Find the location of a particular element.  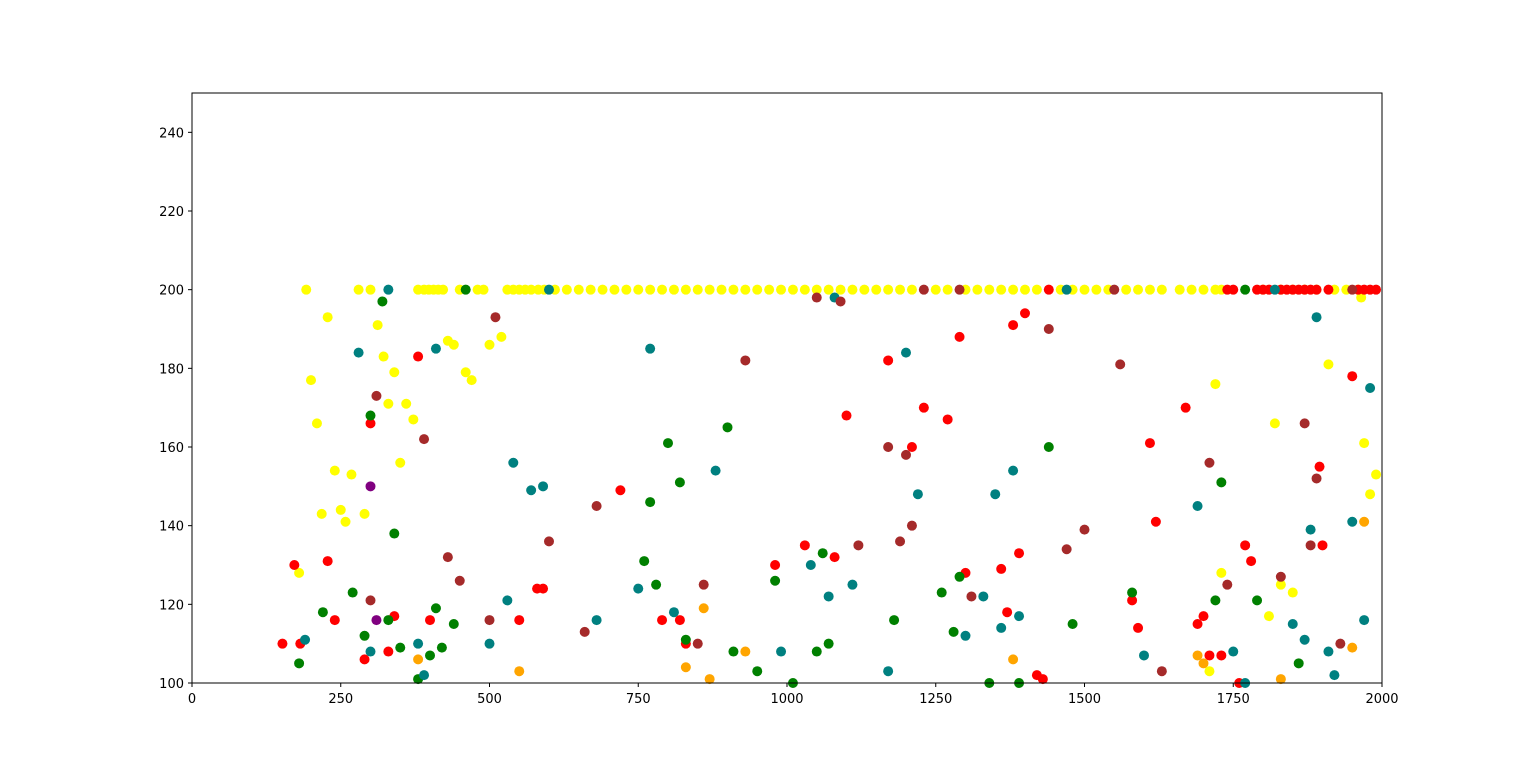

x-tick-label: 1250 is located at coordinates (935, 699).